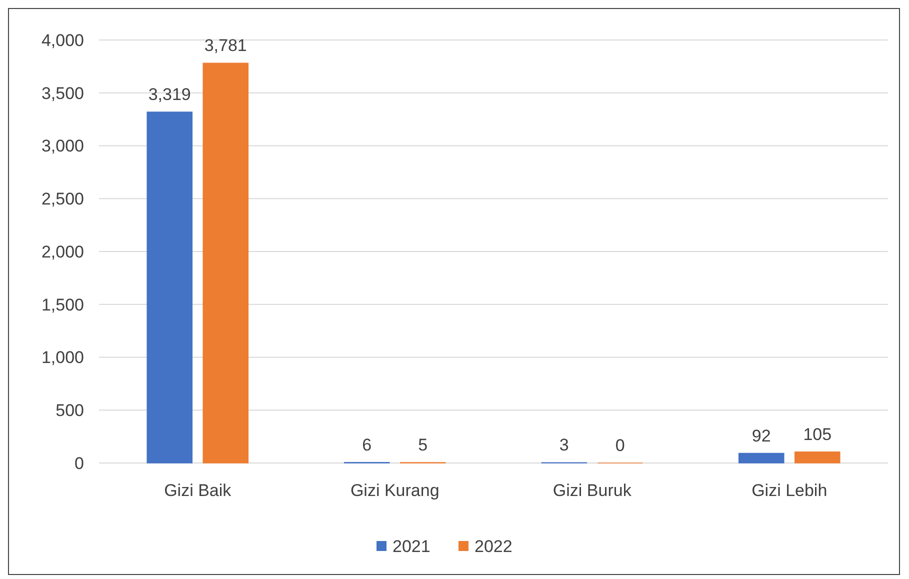 The image size is (909, 579). I want to click on y-tick-label: 2,500, so click(62, 199).